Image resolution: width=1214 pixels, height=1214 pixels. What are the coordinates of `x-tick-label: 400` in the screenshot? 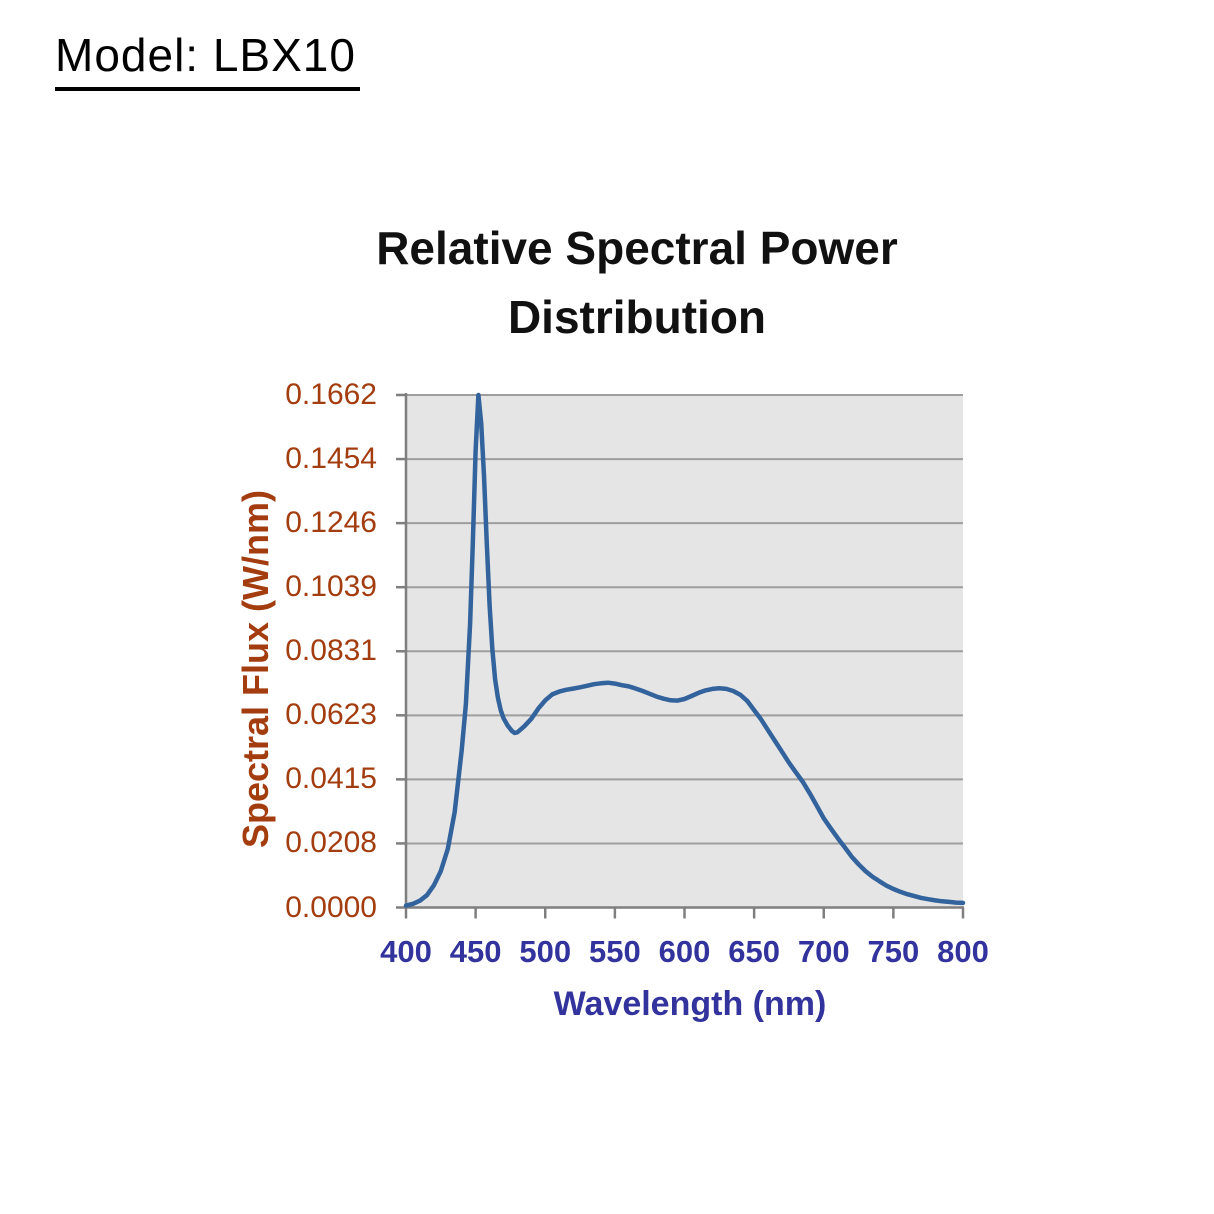 It's located at (406, 951).